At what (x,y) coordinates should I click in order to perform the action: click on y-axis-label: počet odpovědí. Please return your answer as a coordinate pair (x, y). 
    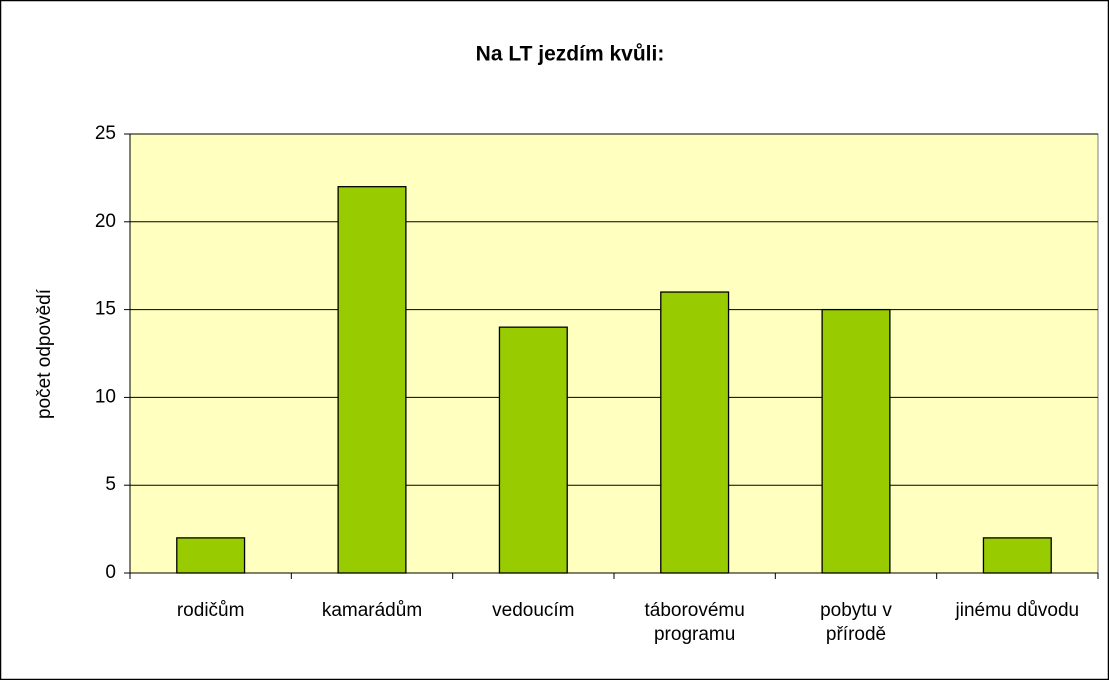
    Looking at the image, I should click on (44, 353).